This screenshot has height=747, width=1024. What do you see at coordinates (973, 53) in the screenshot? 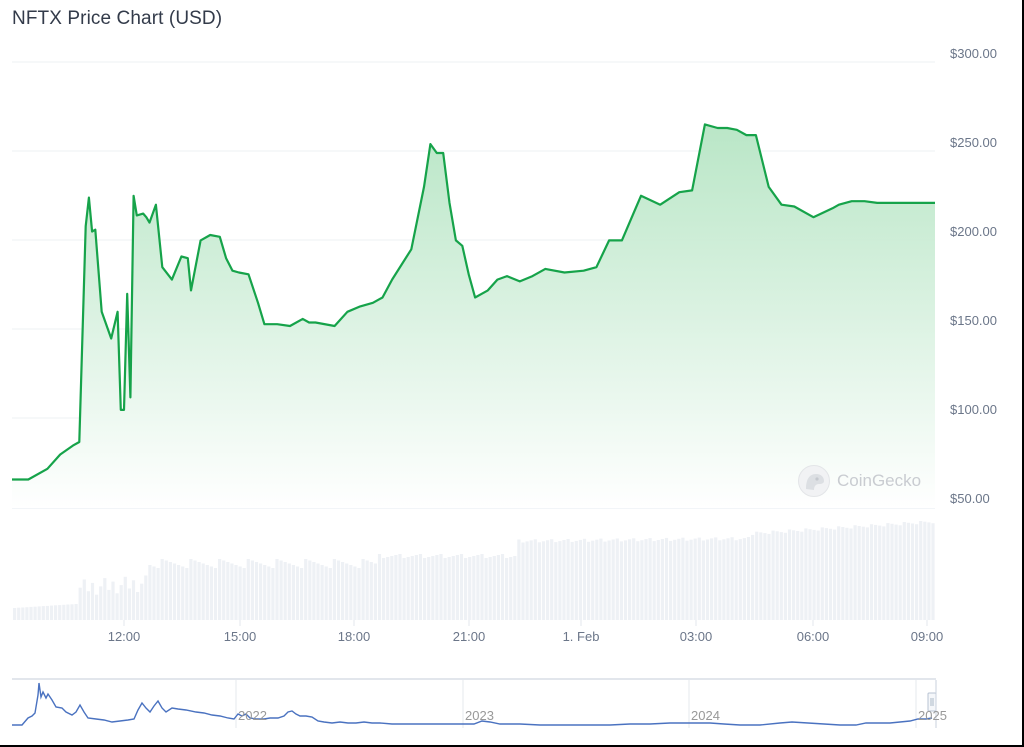
I see `y-tick-label: $300.00` at bounding box center [973, 53].